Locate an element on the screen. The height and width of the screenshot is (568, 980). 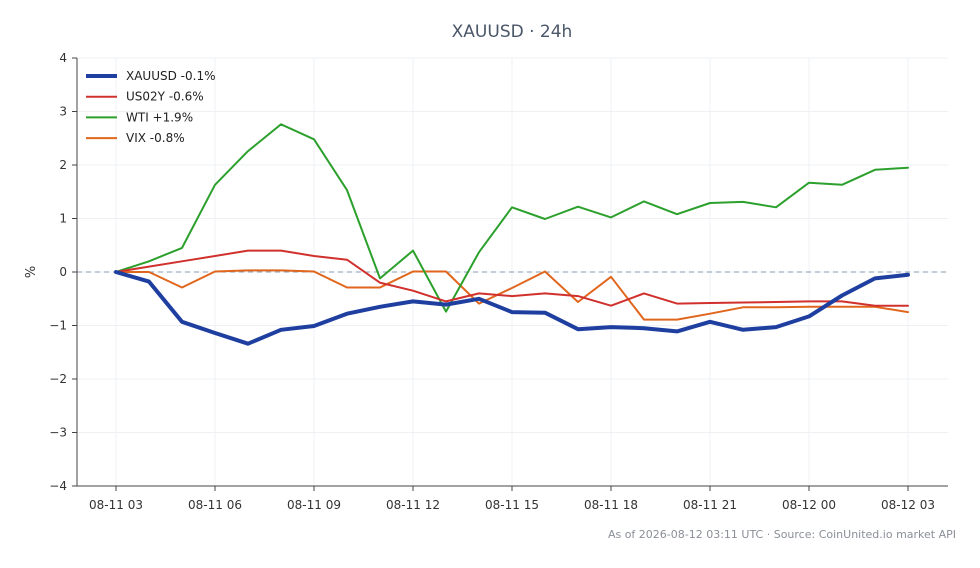
y-tick-label: −2 is located at coordinates (58, 379).